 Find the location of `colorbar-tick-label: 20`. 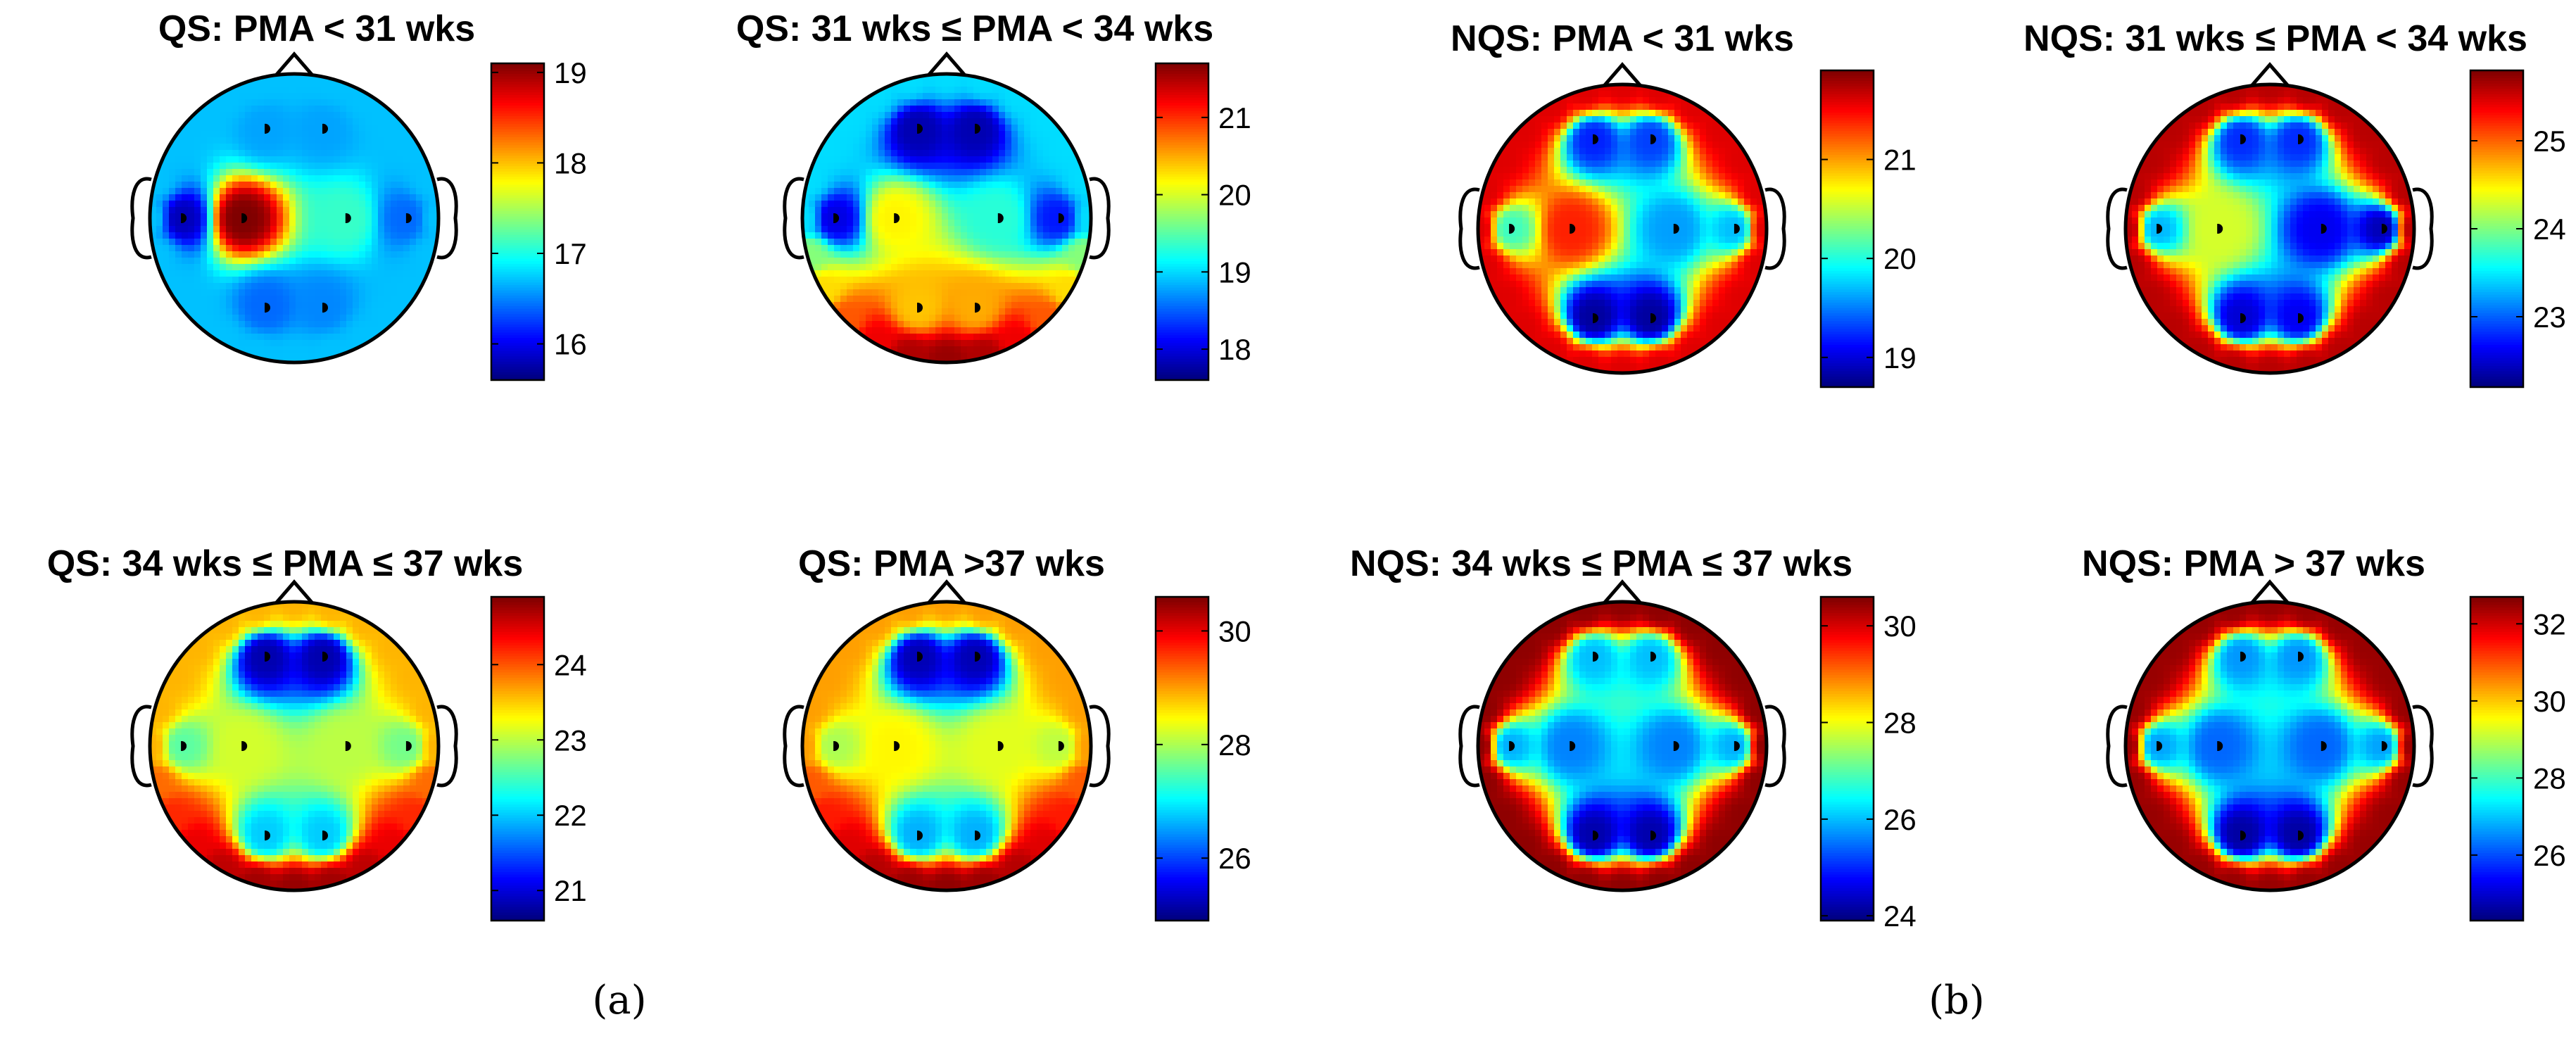

colorbar-tick-label: 20 is located at coordinates (1234, 196).